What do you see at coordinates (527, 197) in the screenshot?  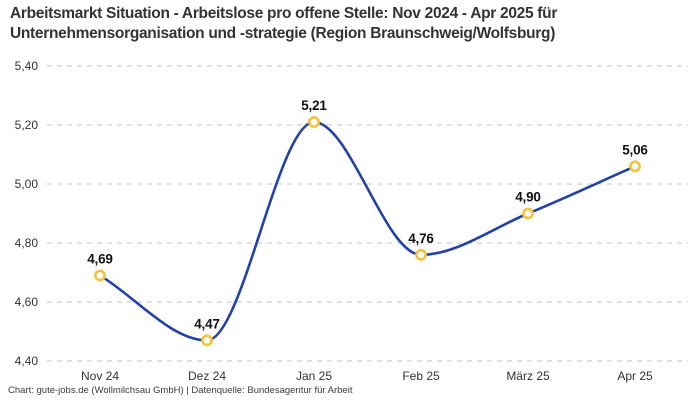 I see `data-point-label: 4,90` at bounding box center [527, 197].